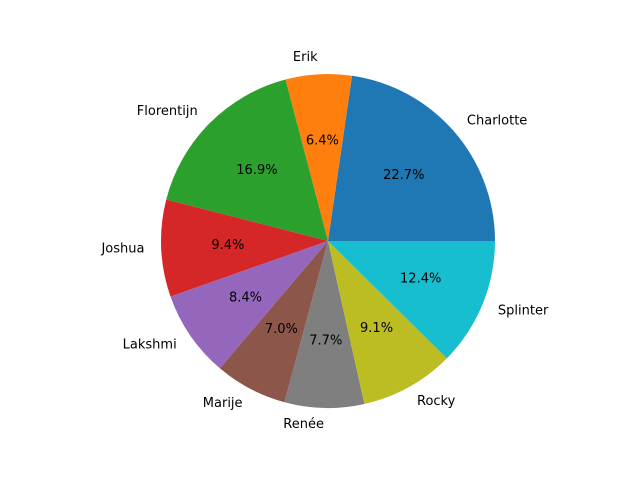 The height and width of the screenshot is (480, 640). Describe the element at coordinates (227, 245) in the screenshot. I see `pct-label-joshua: 9.4%` at that location.